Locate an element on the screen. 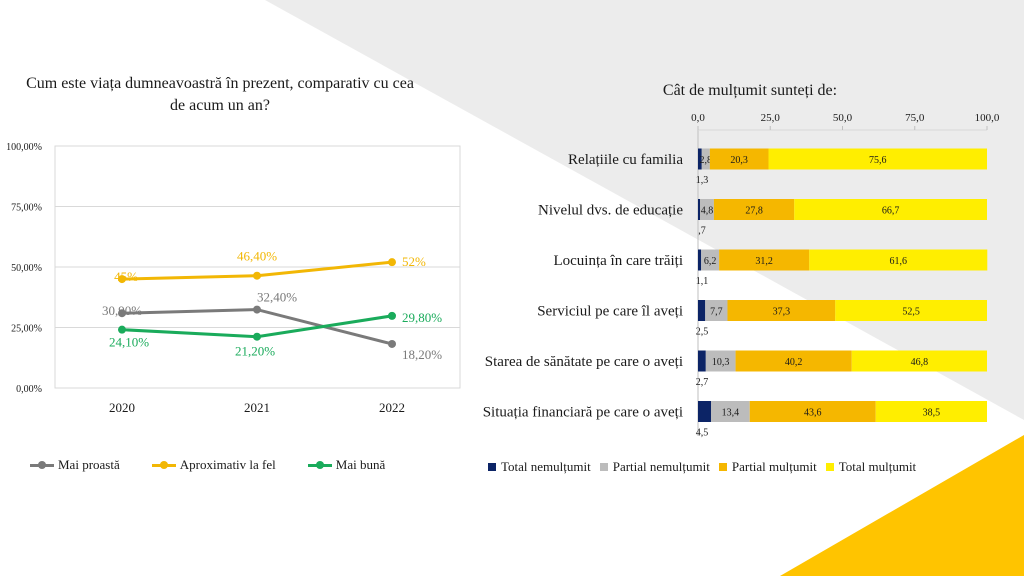  category-label: Nivelul dvs. de educație is located at coordinates (610, 211).